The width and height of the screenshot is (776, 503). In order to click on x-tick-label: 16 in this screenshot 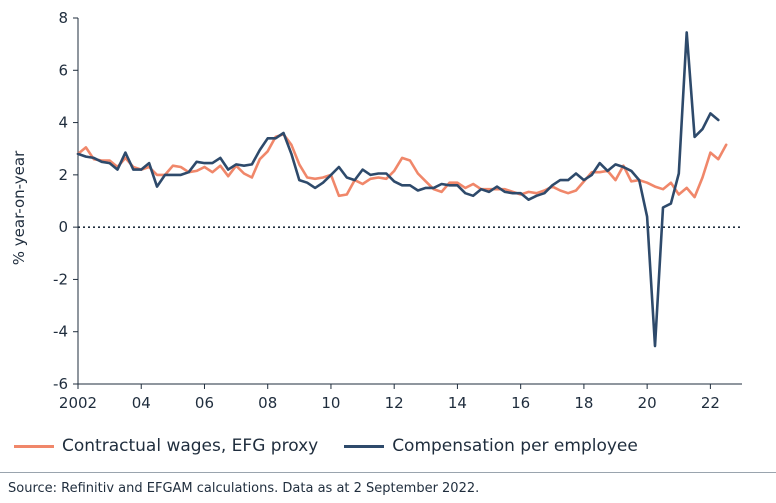, I will do `click(520, 403)`.